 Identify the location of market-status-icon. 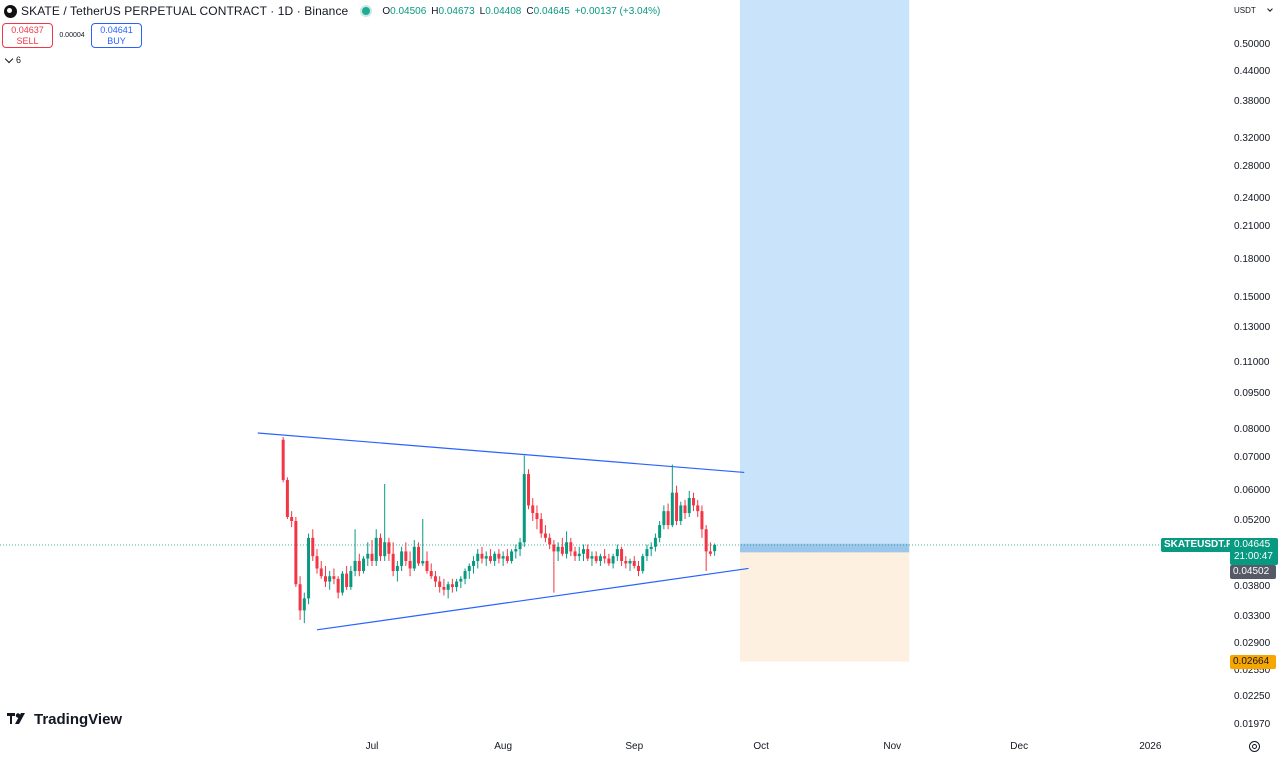
(366, 11).